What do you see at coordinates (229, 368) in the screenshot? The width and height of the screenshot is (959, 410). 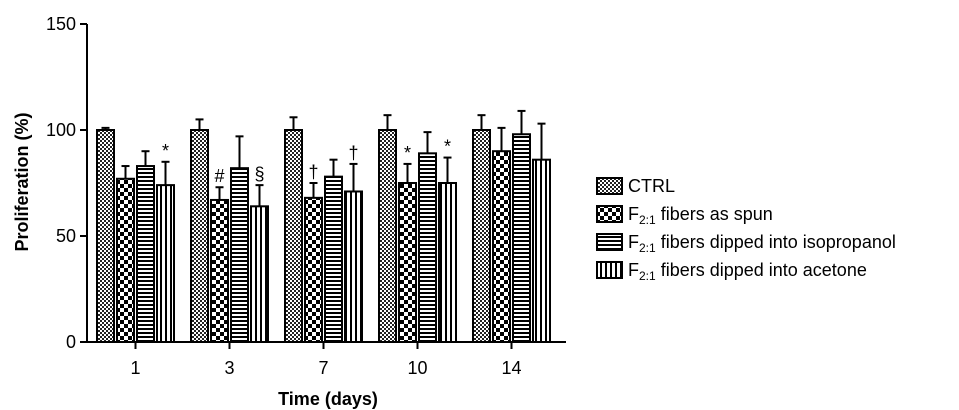 I see `x-tick-label: 3` at bounding box center [229, 368].